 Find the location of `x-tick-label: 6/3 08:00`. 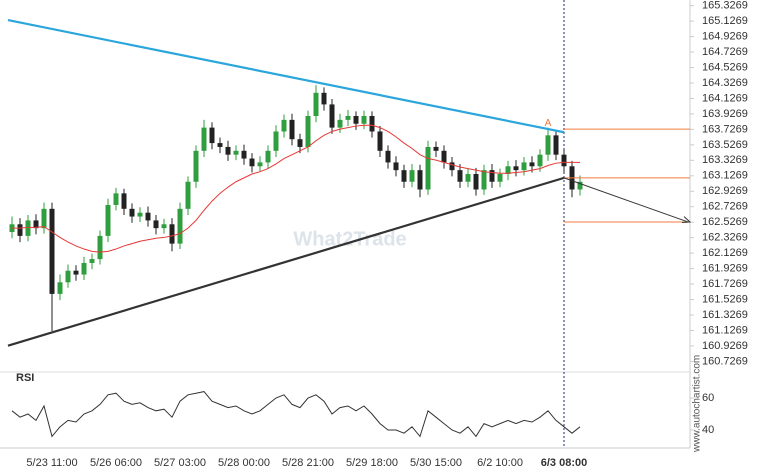

x-tick-label: 6/3 08:00 is located at coordinates (564, 463).